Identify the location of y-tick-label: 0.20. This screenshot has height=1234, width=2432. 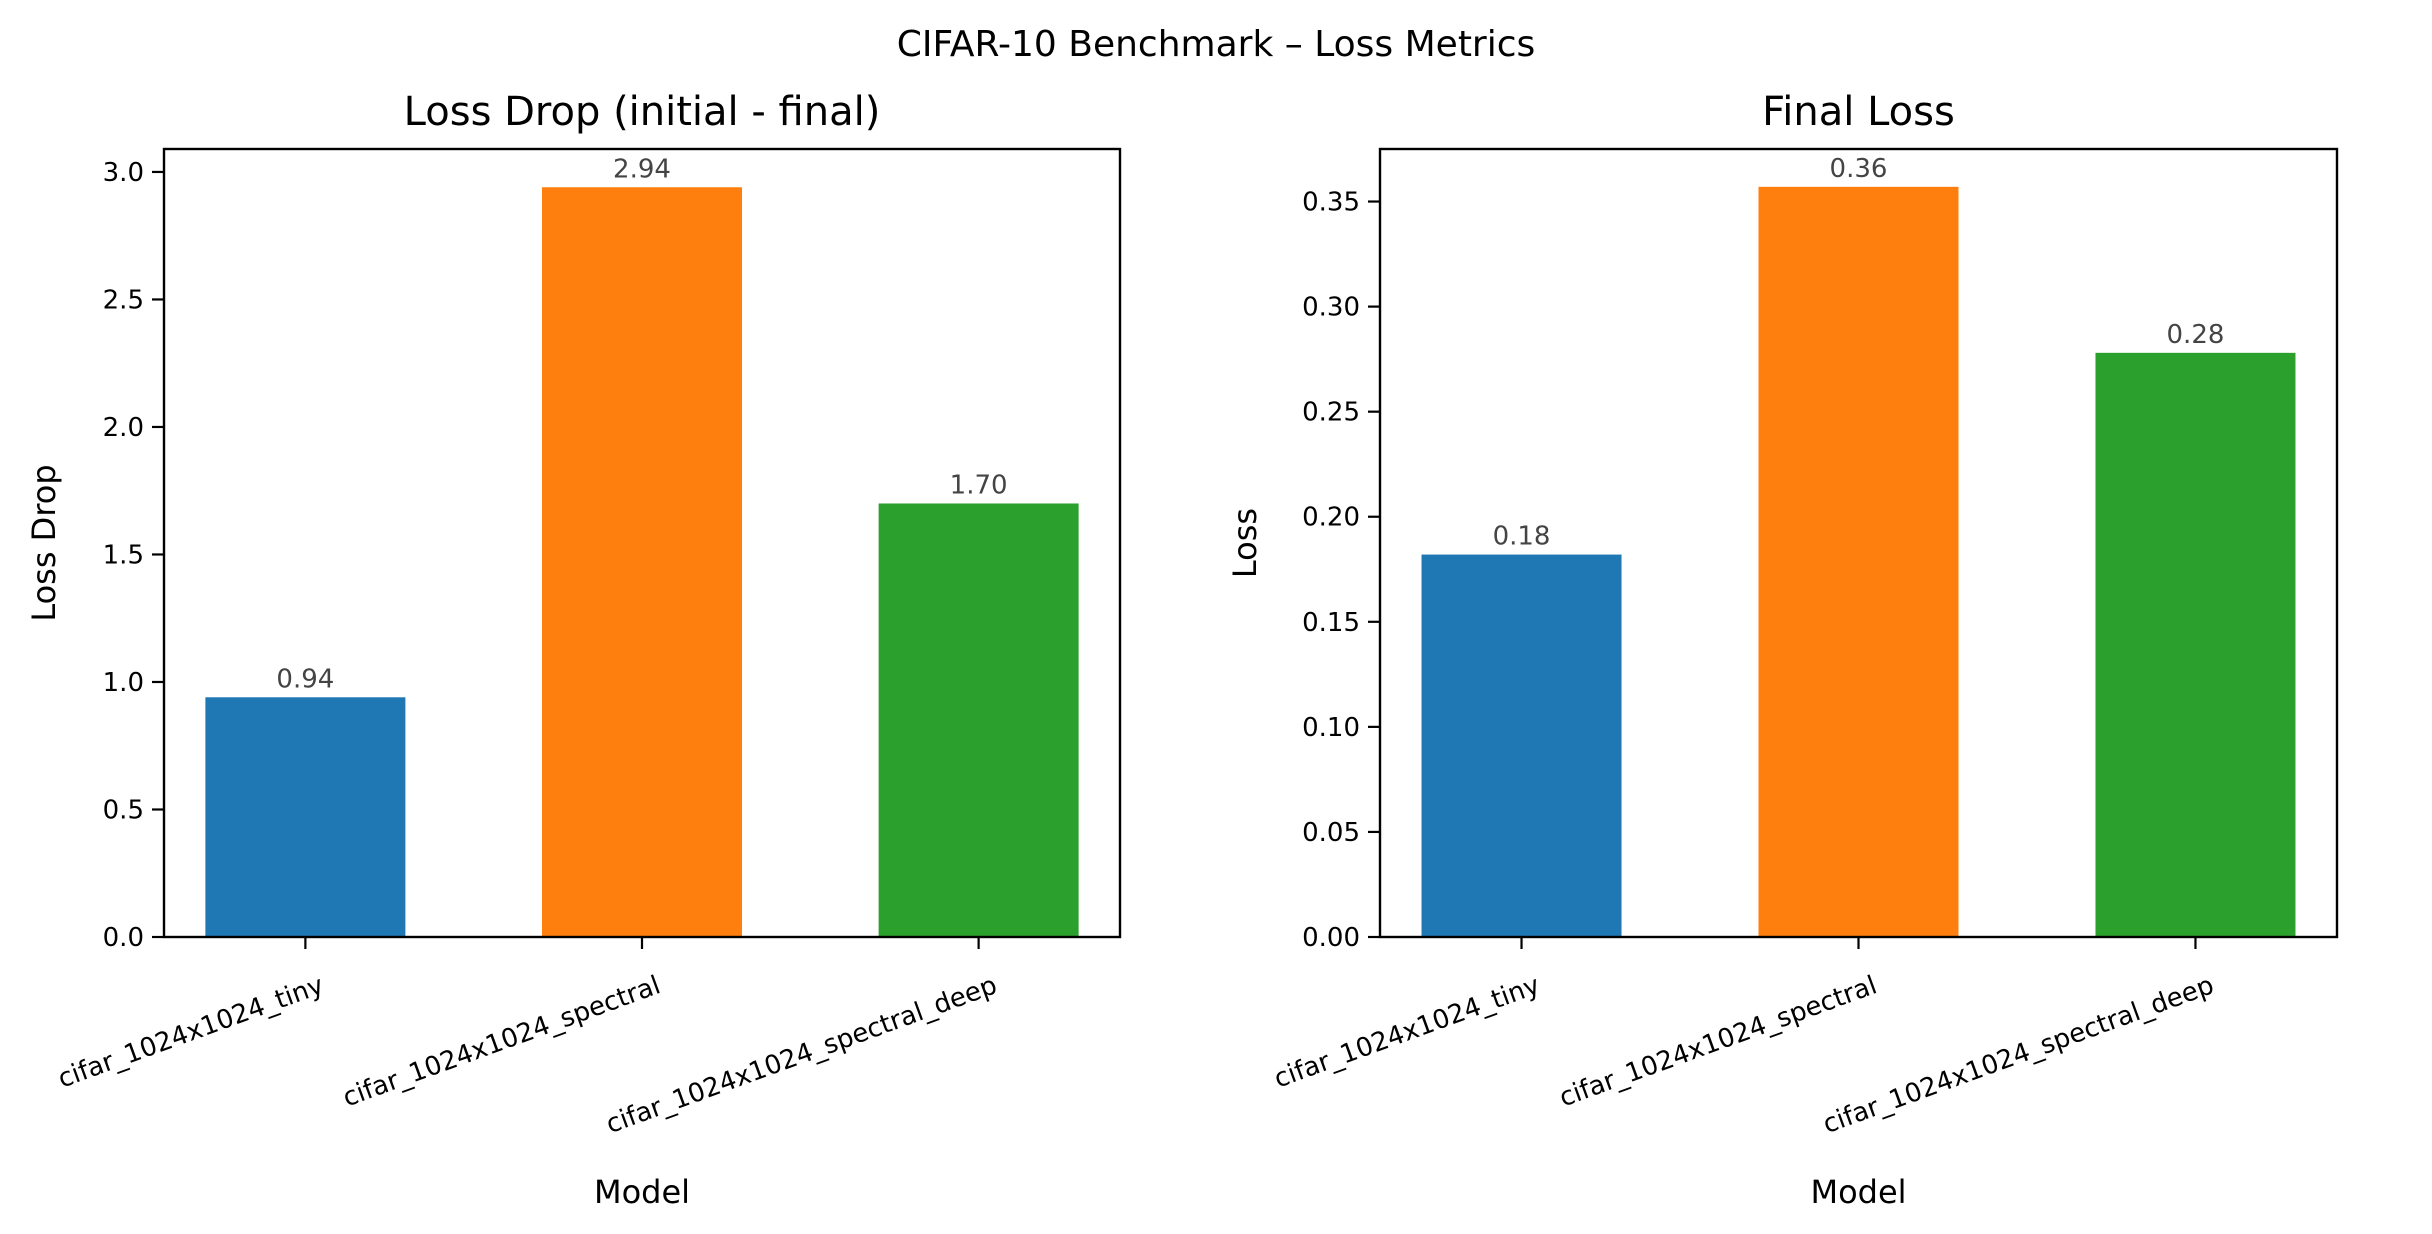
(1331, 518).